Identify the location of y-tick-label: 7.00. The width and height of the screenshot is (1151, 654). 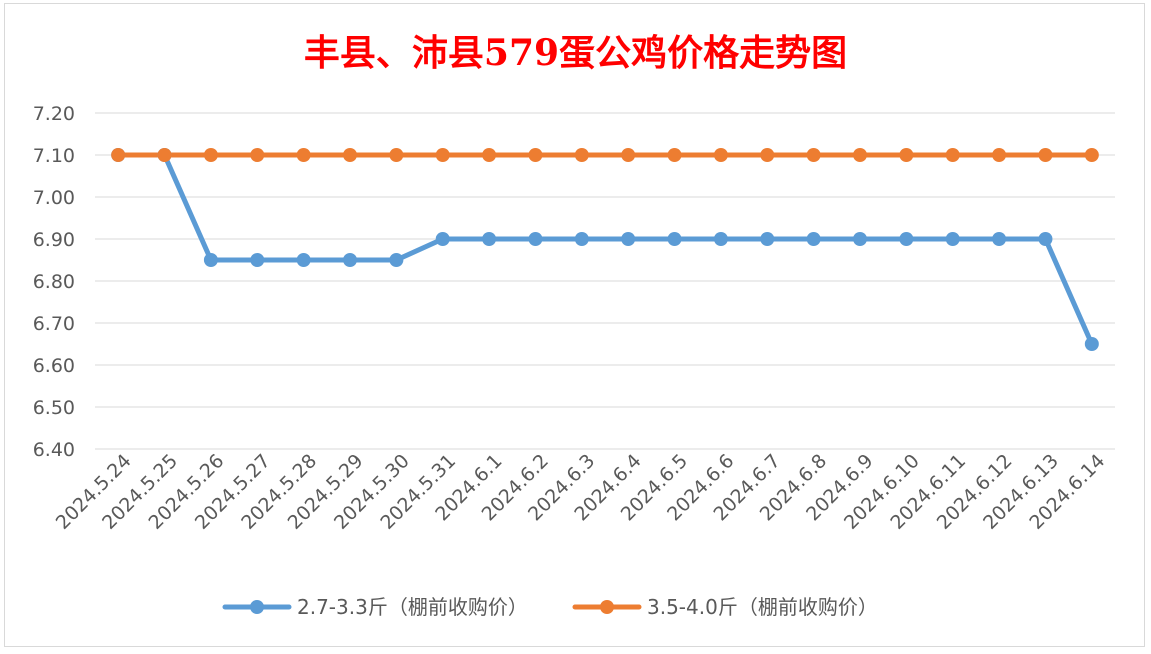
(54, 198).